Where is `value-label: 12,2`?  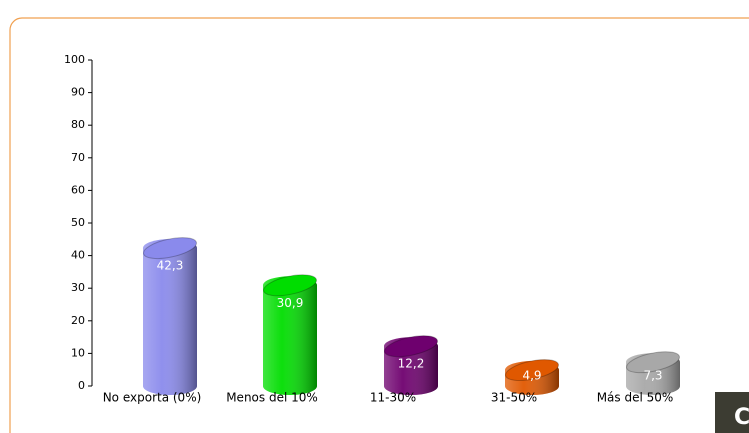 value-label: 12,2 is located at coordinates (411, 364).